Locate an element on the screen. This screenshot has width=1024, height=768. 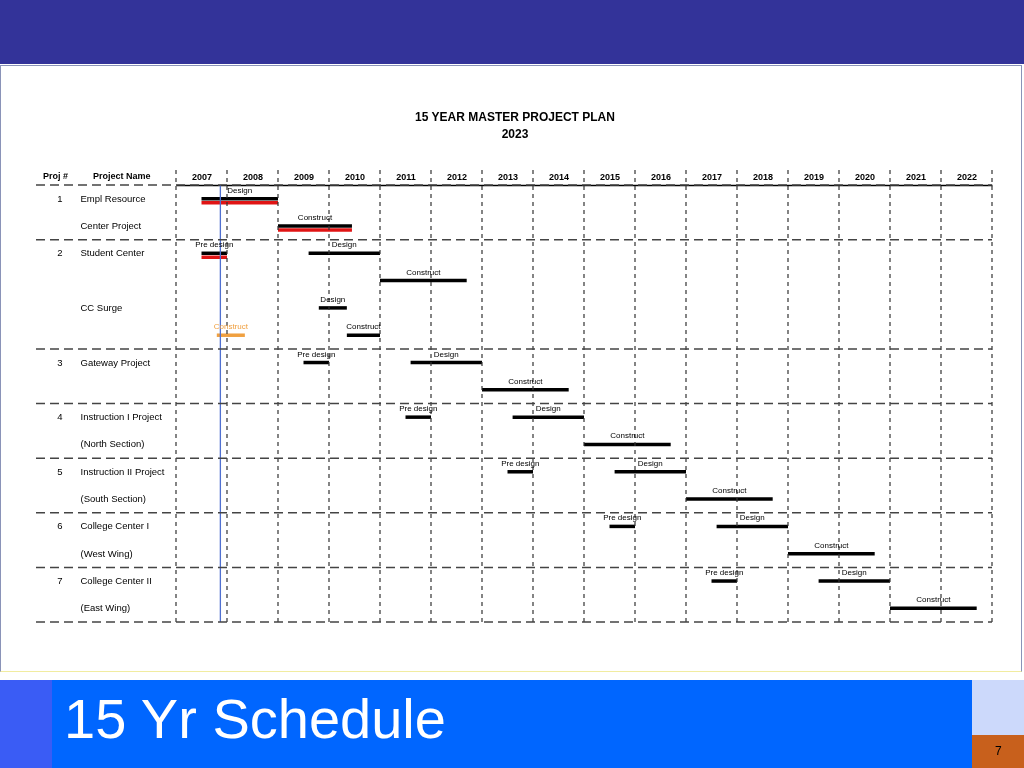
x-tick-label: 2010 is located at coordinates (355, 176).